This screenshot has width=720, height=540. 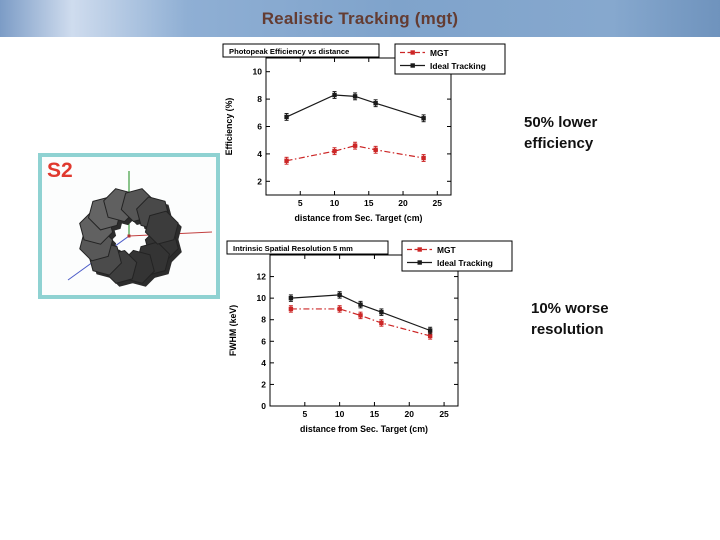 What do you see at coordinates (262, 277) in the screenshot?
I see `svg-text: 12` at bounding box center [262, 277].